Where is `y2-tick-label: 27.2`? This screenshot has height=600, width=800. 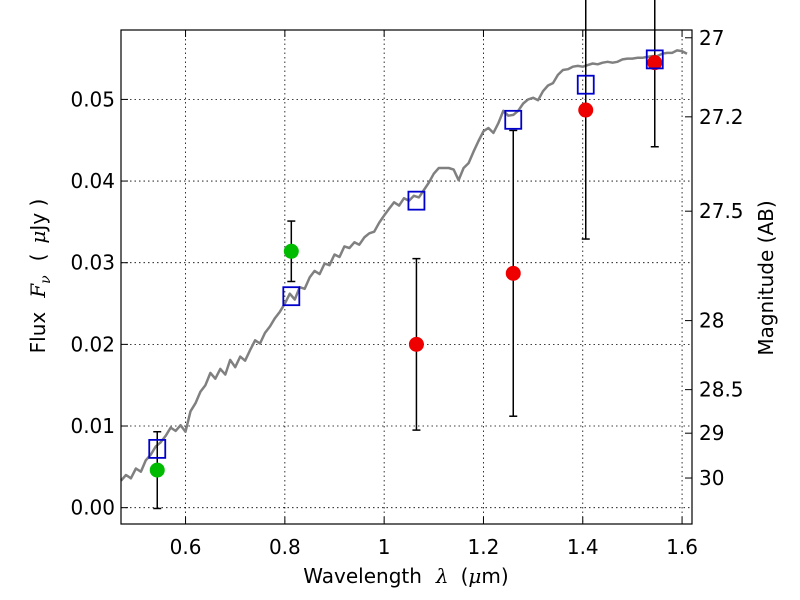 y2-tick-label: 27.2 is located at coordinates (721, 117).